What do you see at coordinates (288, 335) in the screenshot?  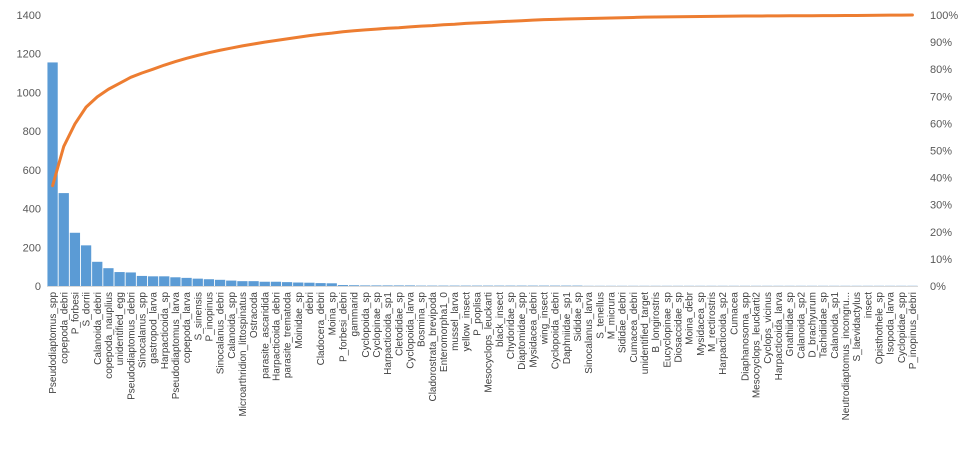 I see `category-label: parasite_trematoda` at bounding box center [288, 335].